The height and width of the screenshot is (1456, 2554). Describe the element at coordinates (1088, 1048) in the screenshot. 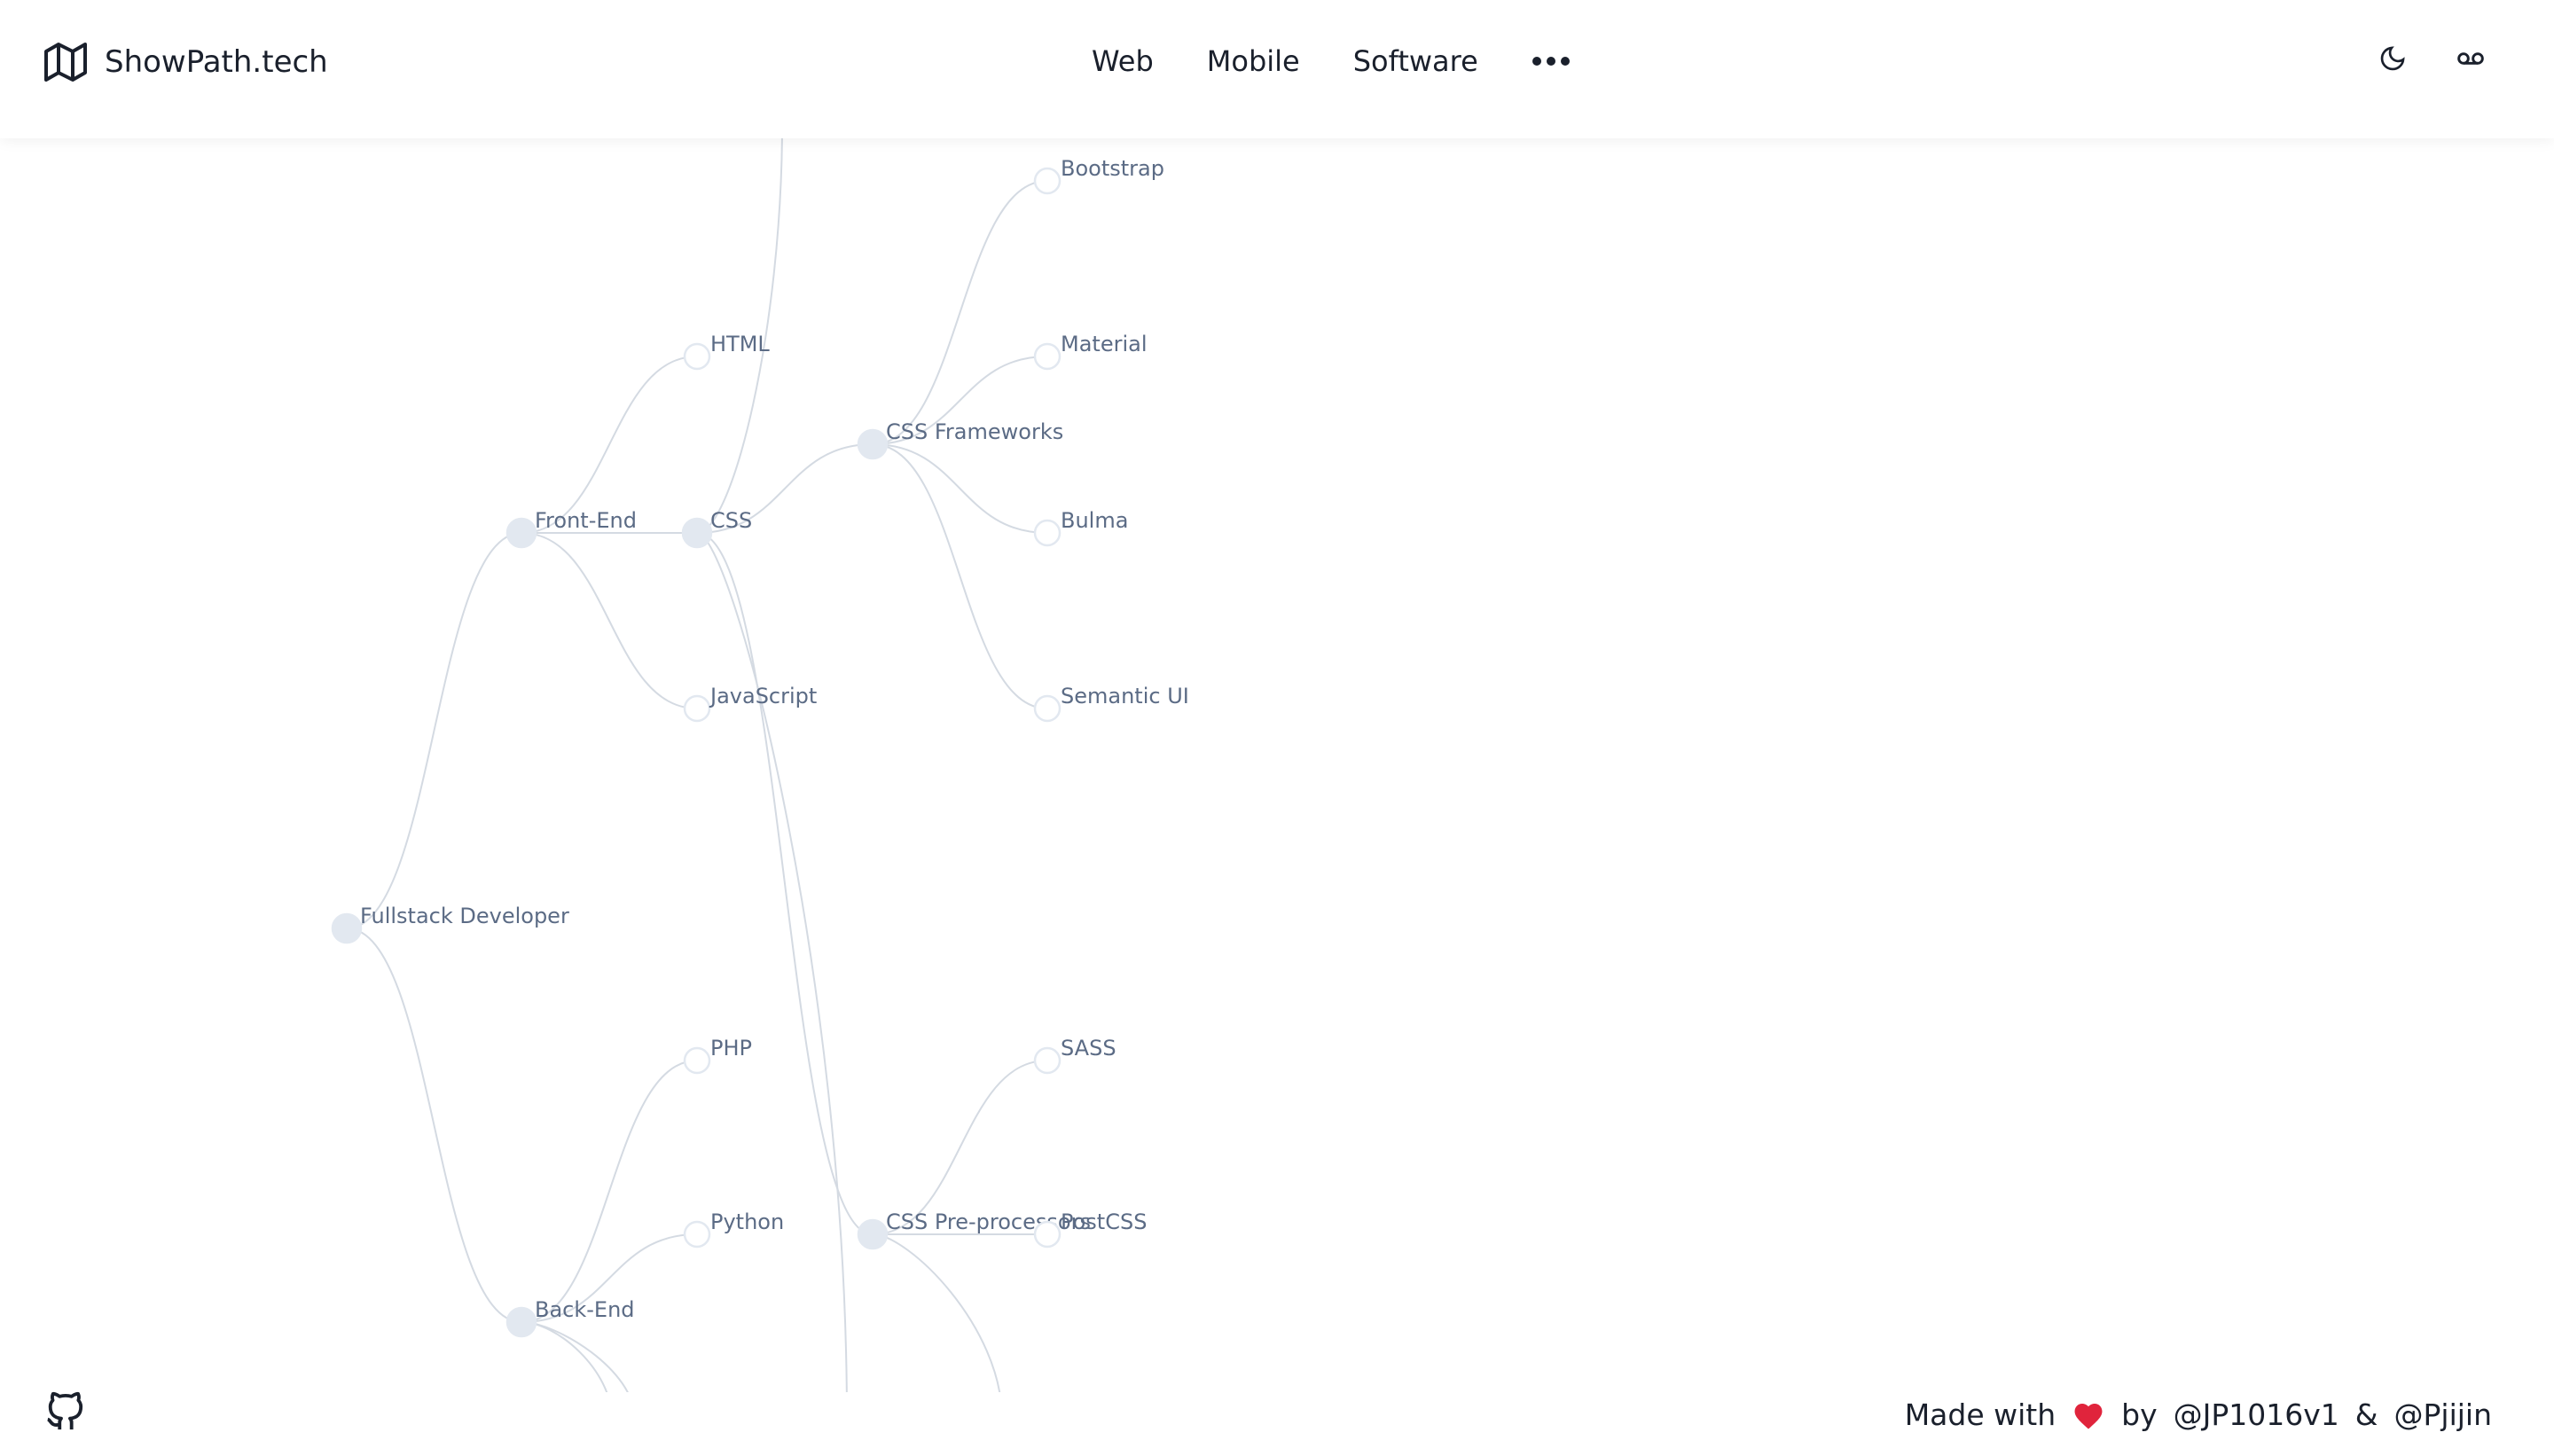

I see `node-label: SASS` at that location.